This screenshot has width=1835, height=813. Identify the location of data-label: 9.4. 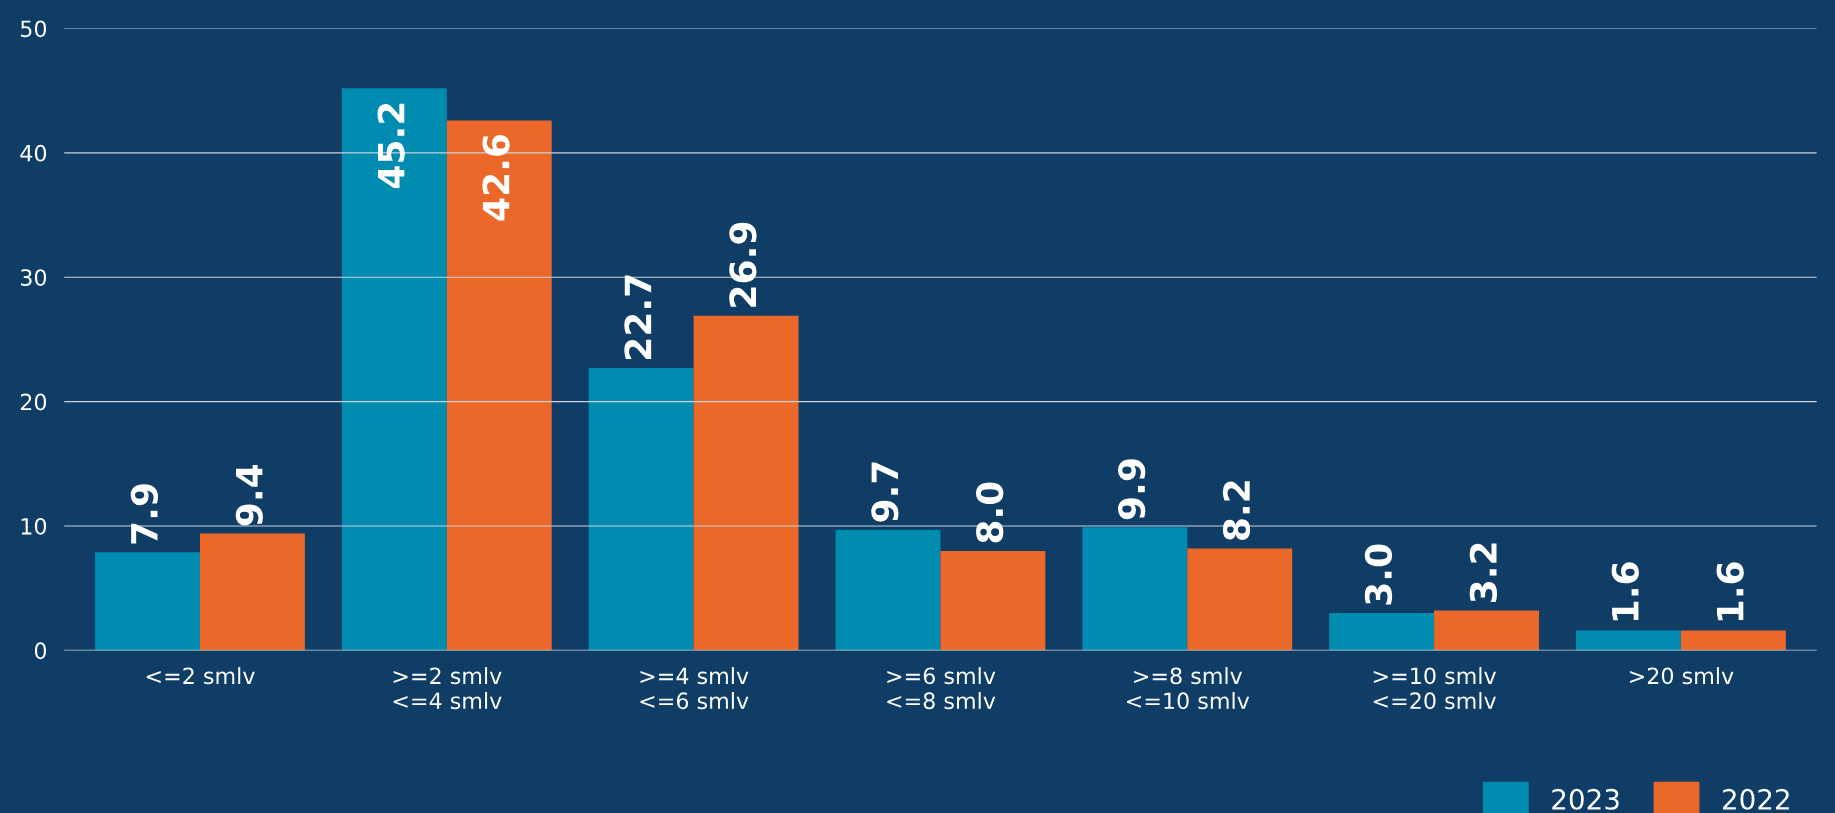
(249, 495).